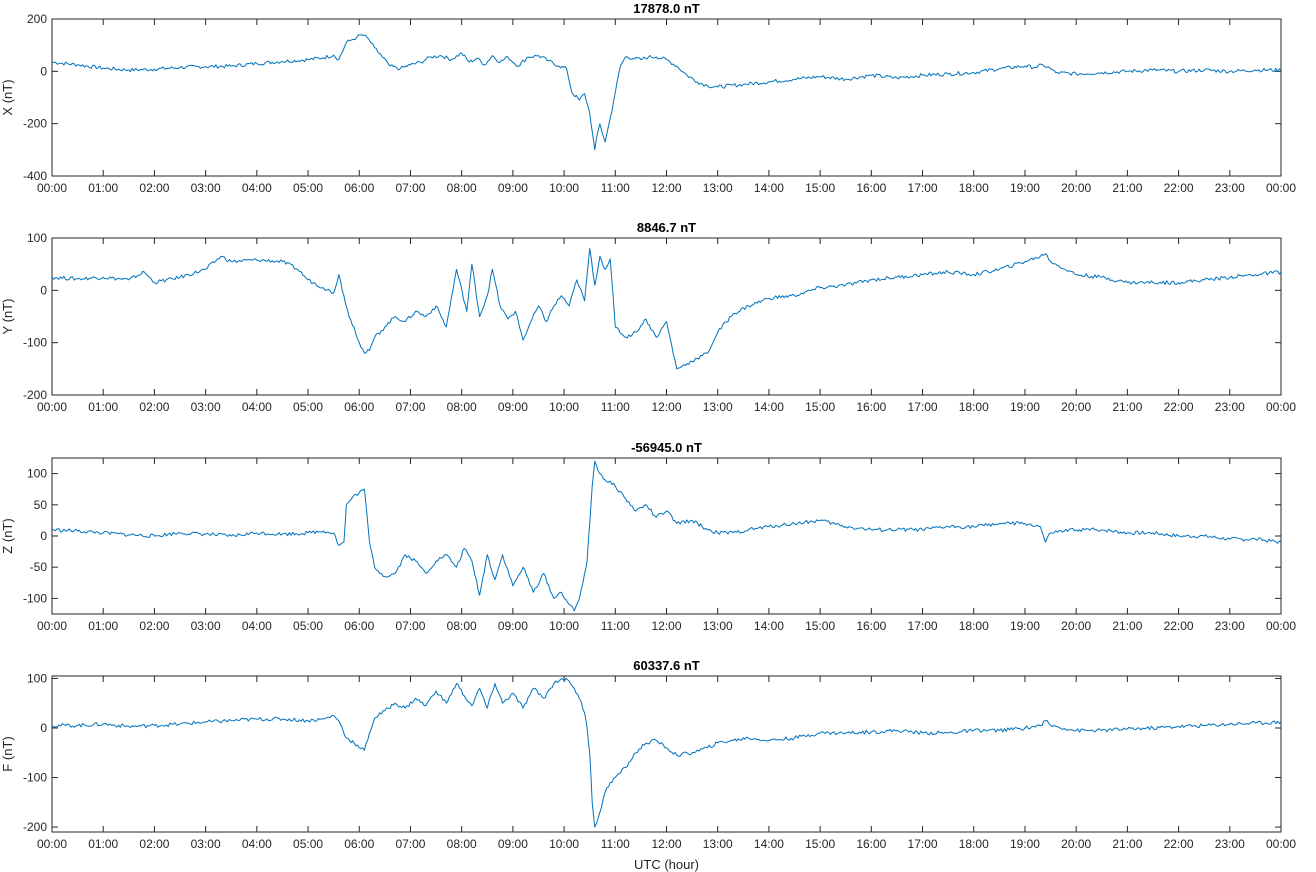 Image resolution: width=1316 pixels, height=872 pixels. What do you see at coordinates (666, 407) in the screenshot?
I see `x-tick-label: 12:00` at bounding box center [666, 407].